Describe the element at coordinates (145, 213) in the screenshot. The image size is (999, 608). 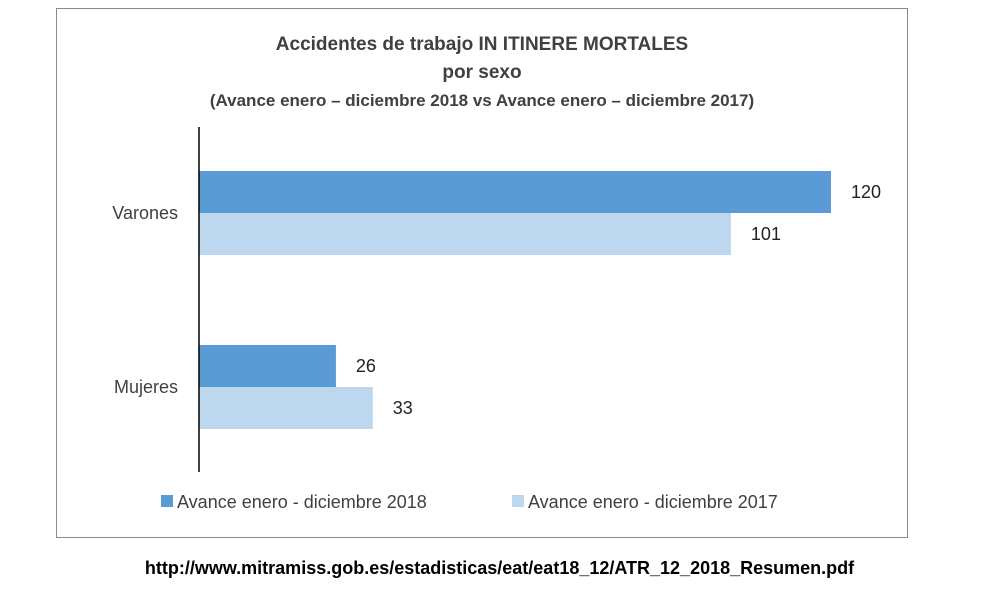
I see `category-label-varones: Varones` at that location.